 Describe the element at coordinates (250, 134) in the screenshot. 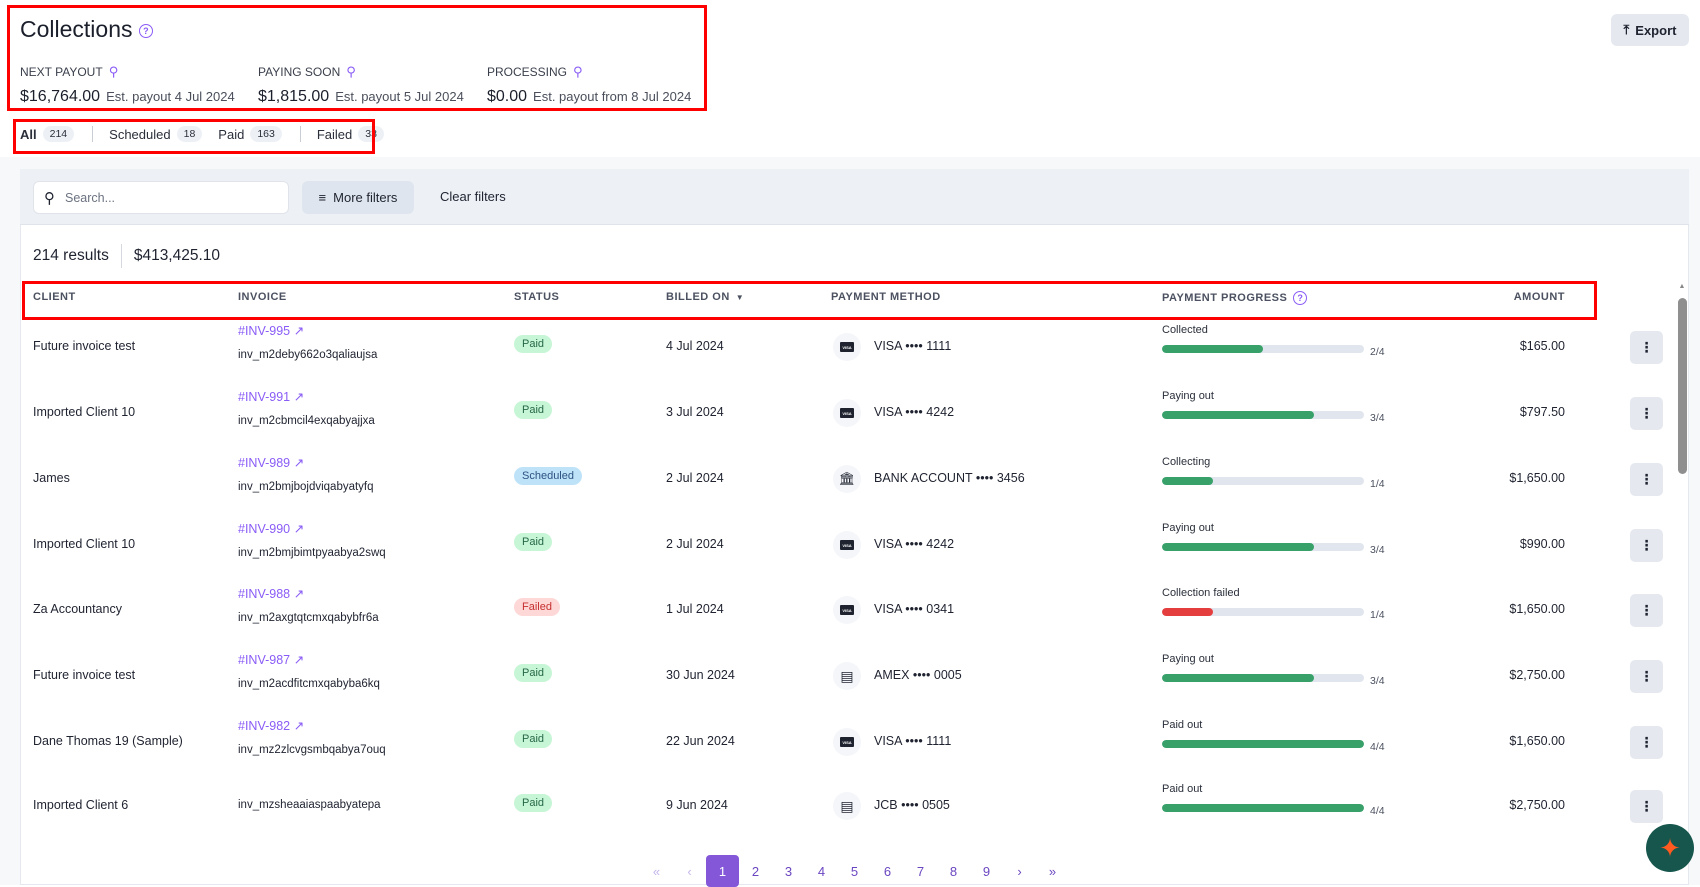

I see `tab-paid: Paid 163` at that location.